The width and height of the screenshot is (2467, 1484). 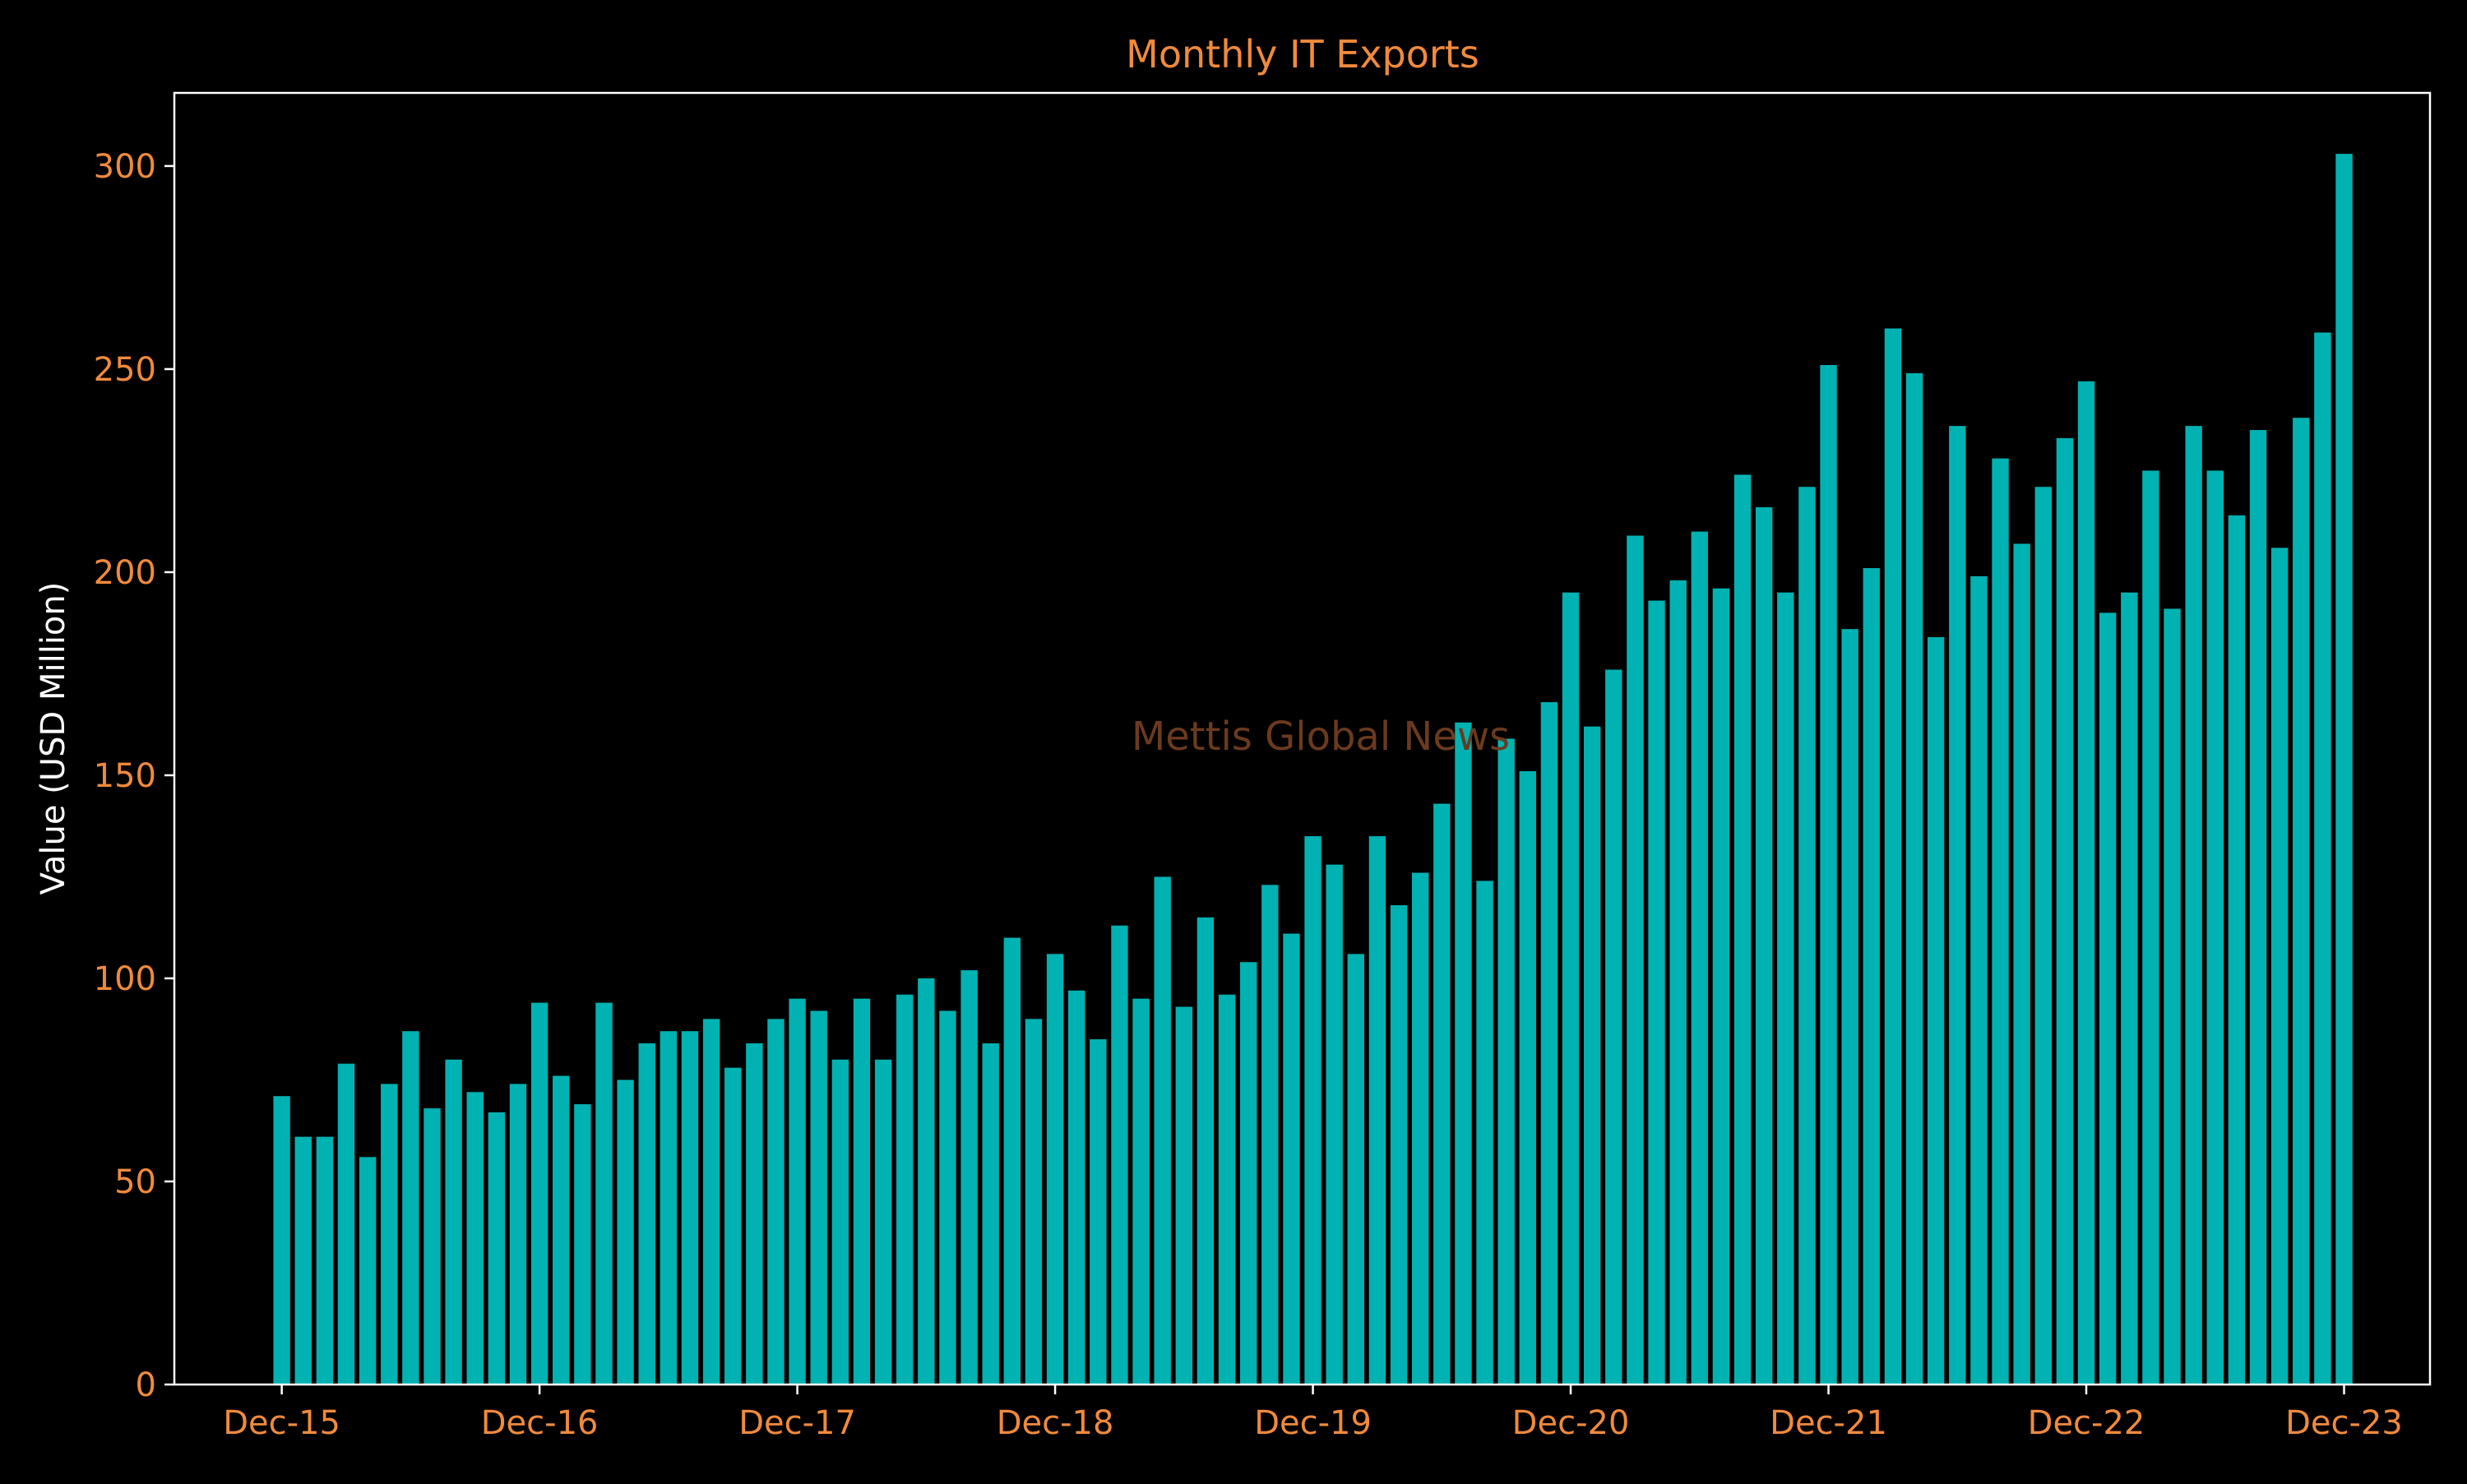 What do you see at coordinates (1302, 54) in the screenshot?
I see `chart-title: Monthly IT Exports` at bounding box center [1302, 54].